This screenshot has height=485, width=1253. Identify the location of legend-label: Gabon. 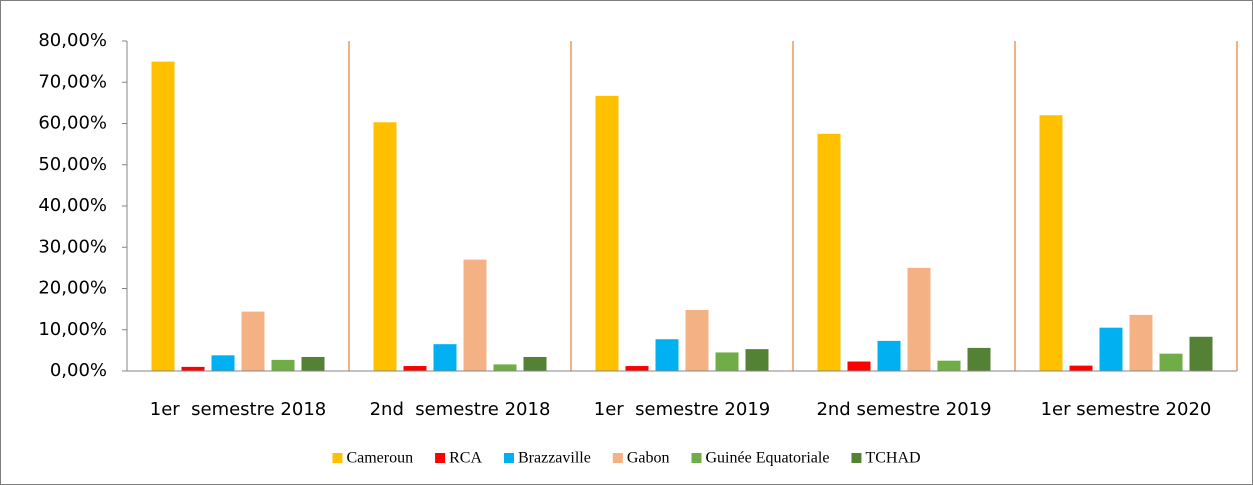
(648, 458).